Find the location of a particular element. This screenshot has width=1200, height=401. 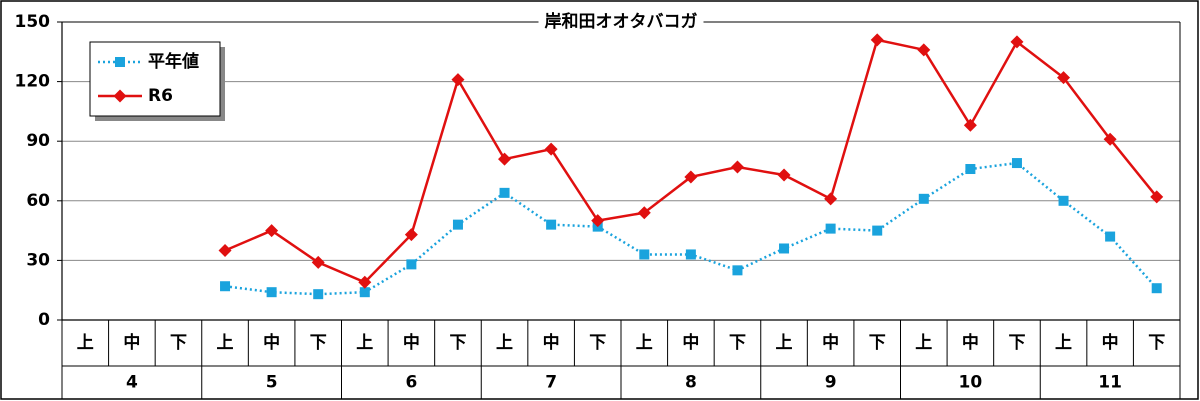

title-background is located at coordinates (621, 21).